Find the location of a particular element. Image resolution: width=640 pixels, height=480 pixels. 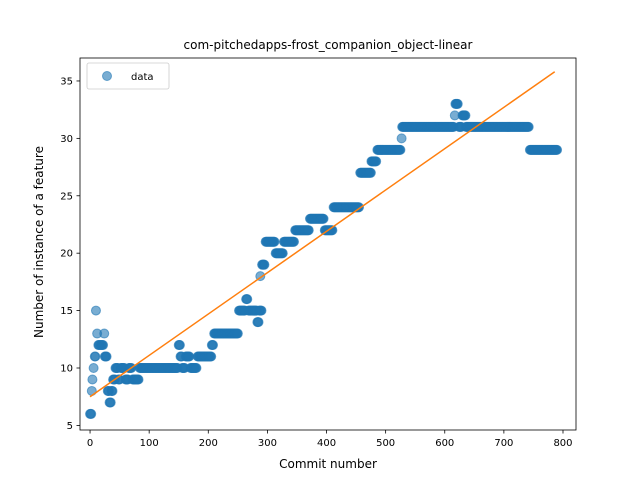

x-tick-label: 400 is located at coordinates (326, 443).